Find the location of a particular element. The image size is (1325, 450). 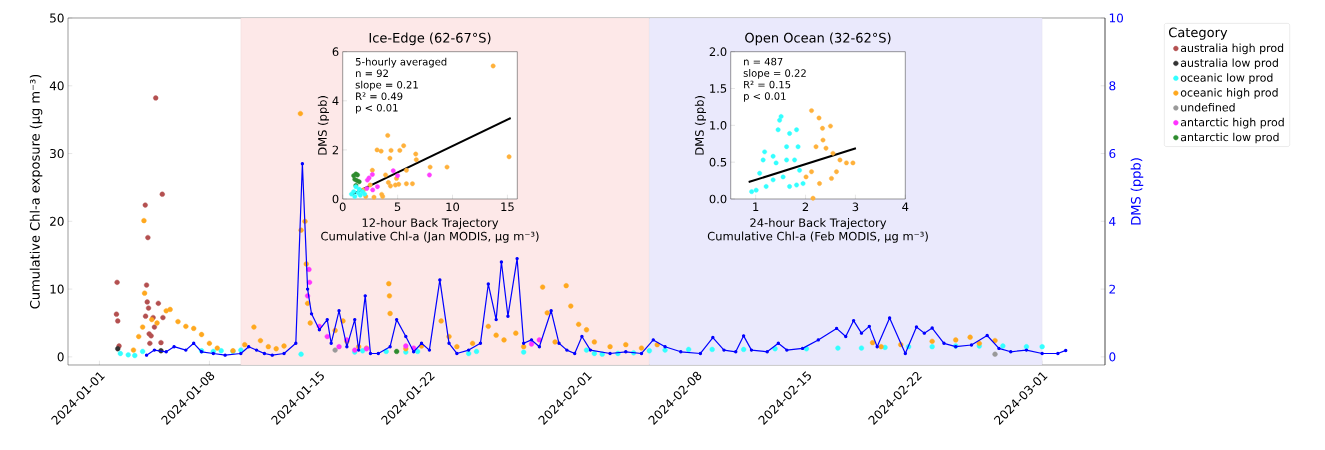

y2-axis-title: DMS (ppb) is located at coordinates (1137, 191).